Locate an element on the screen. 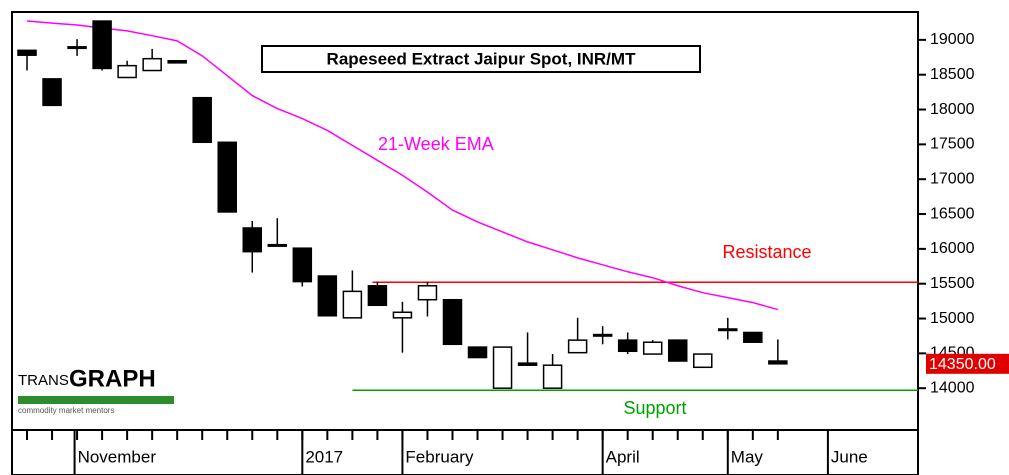 The height and width of the screenshot is (475, 1009). last-price-box is located at coordinates (967, 363).